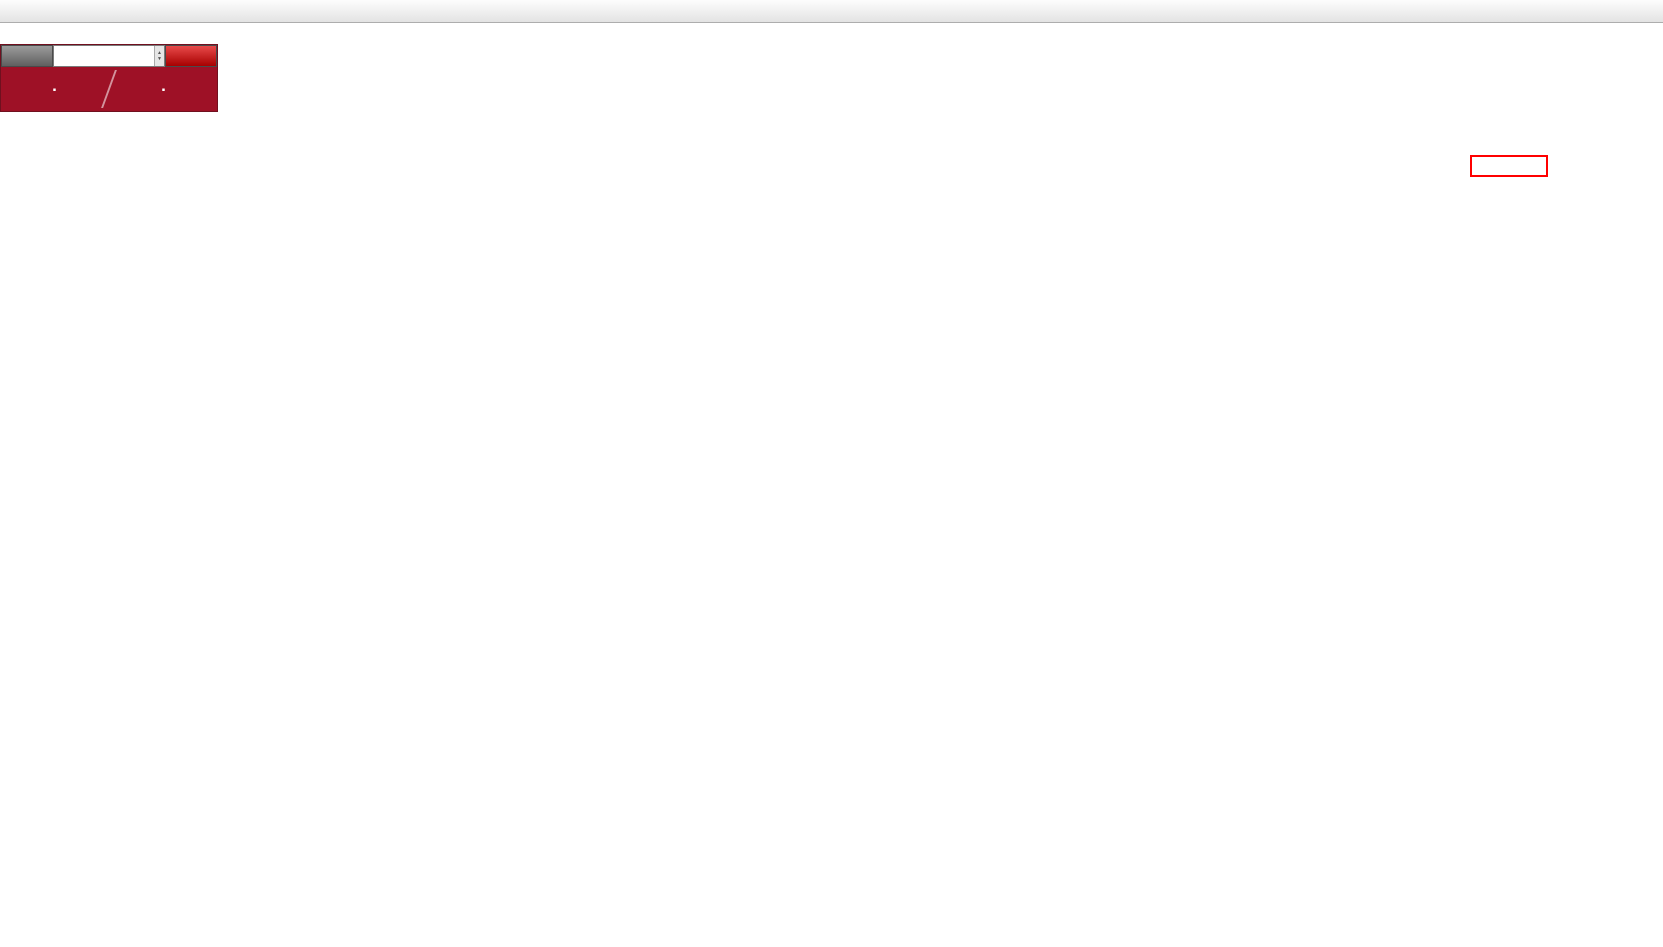 The width and height of the screenshot is (1663, 947). I want to click on toolbar, so click(831, 11).